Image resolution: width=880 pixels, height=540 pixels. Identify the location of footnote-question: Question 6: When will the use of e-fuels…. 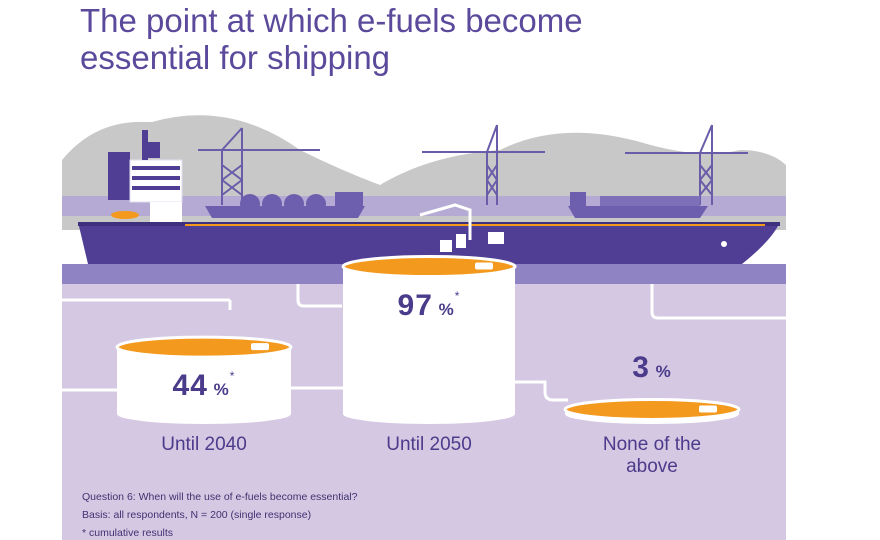
(220, 497).